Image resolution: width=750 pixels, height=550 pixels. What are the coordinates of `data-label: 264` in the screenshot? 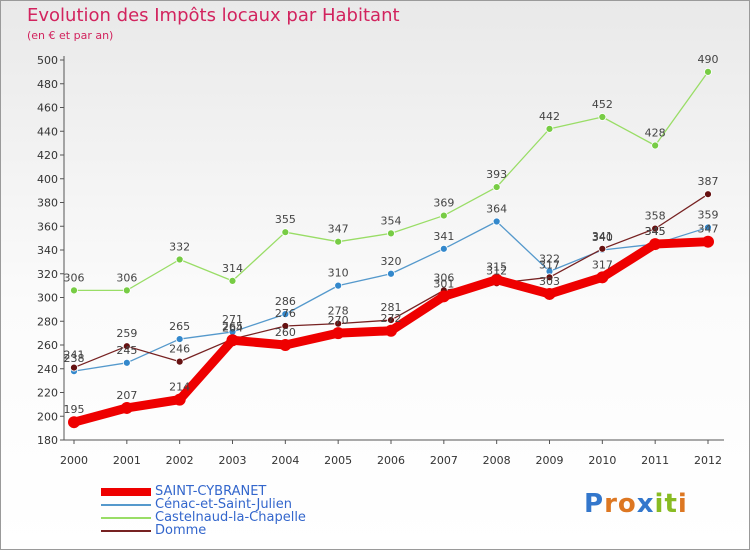 It's located at (232, 327).